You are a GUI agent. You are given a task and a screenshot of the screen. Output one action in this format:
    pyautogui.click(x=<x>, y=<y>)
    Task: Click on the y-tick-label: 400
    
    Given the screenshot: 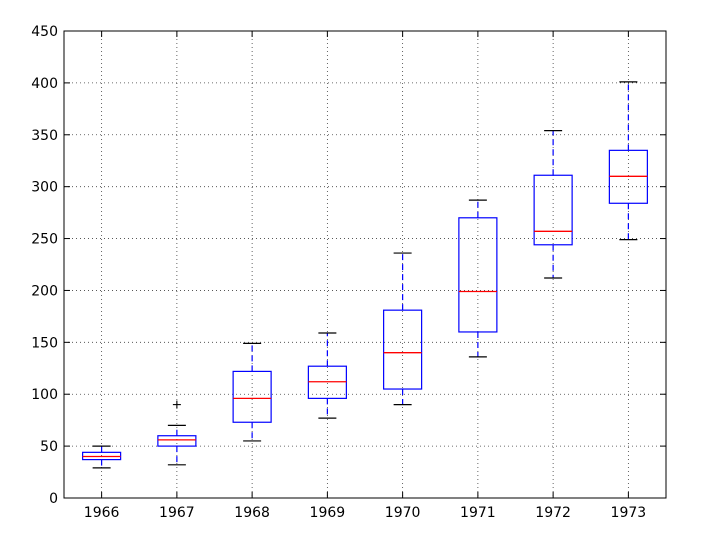 What is the action you would take?
    pyautogui.click(x=44, y=84)
    